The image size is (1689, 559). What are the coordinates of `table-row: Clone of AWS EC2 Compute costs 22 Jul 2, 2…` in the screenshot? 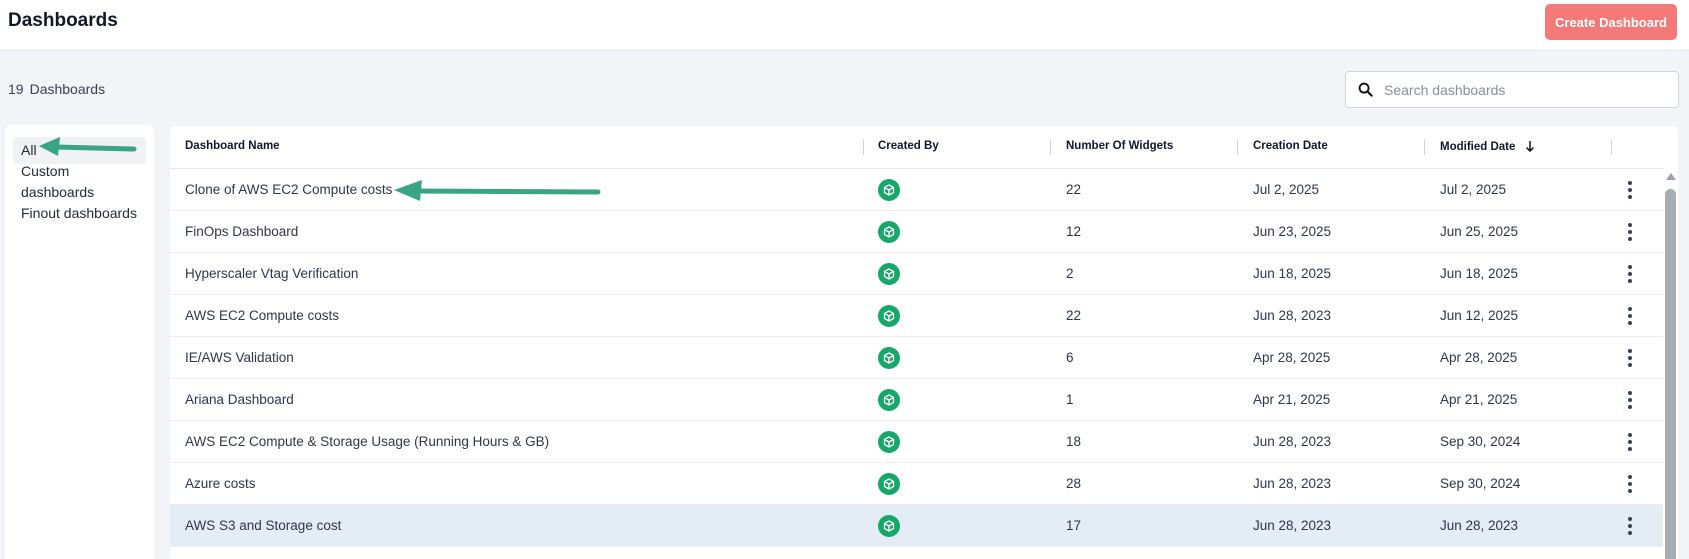 It's located at (916, 190).